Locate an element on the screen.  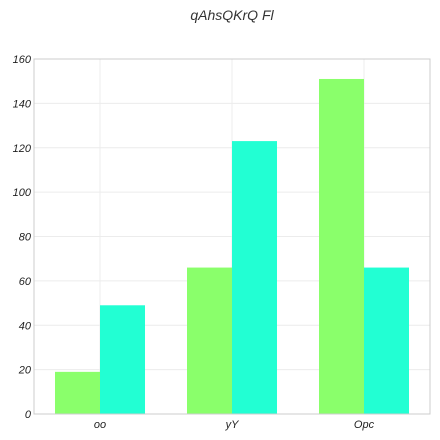
y-tick-label: 80 is located at coordinates (25, 238).